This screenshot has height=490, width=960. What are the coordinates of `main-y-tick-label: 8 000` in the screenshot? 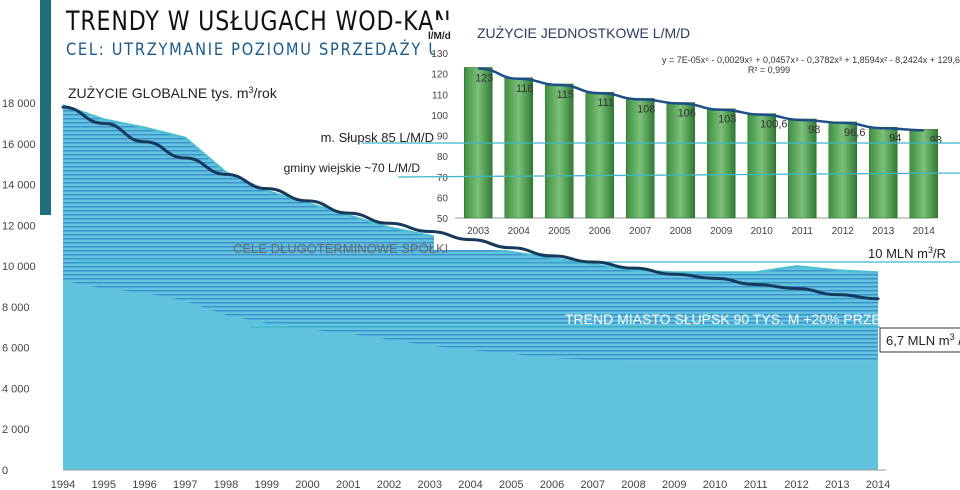 It's located at (16, 308).